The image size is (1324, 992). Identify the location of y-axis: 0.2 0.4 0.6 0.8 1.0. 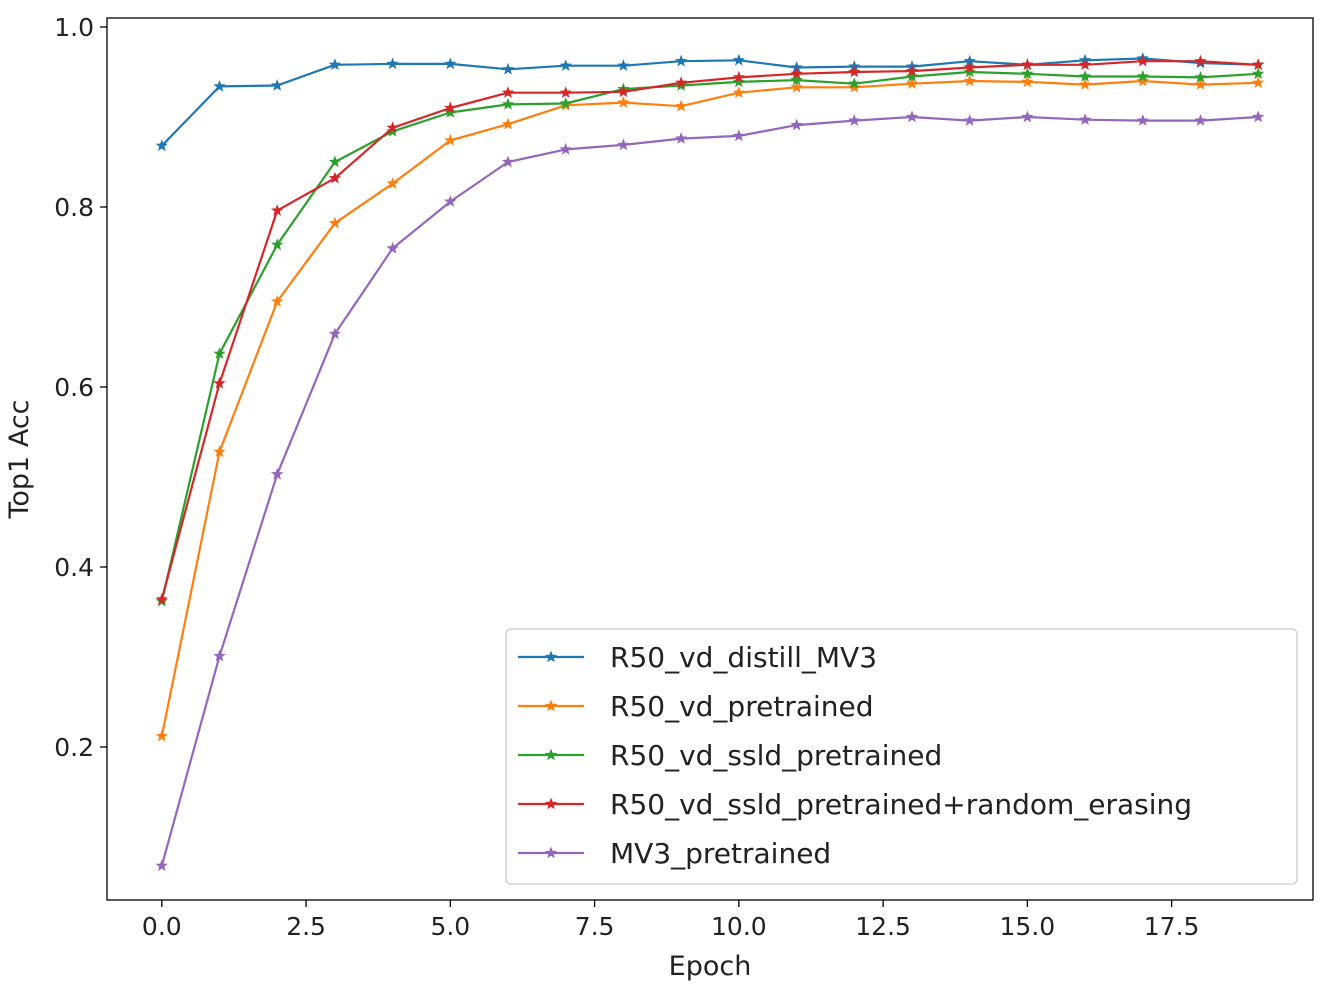
(80, 387).